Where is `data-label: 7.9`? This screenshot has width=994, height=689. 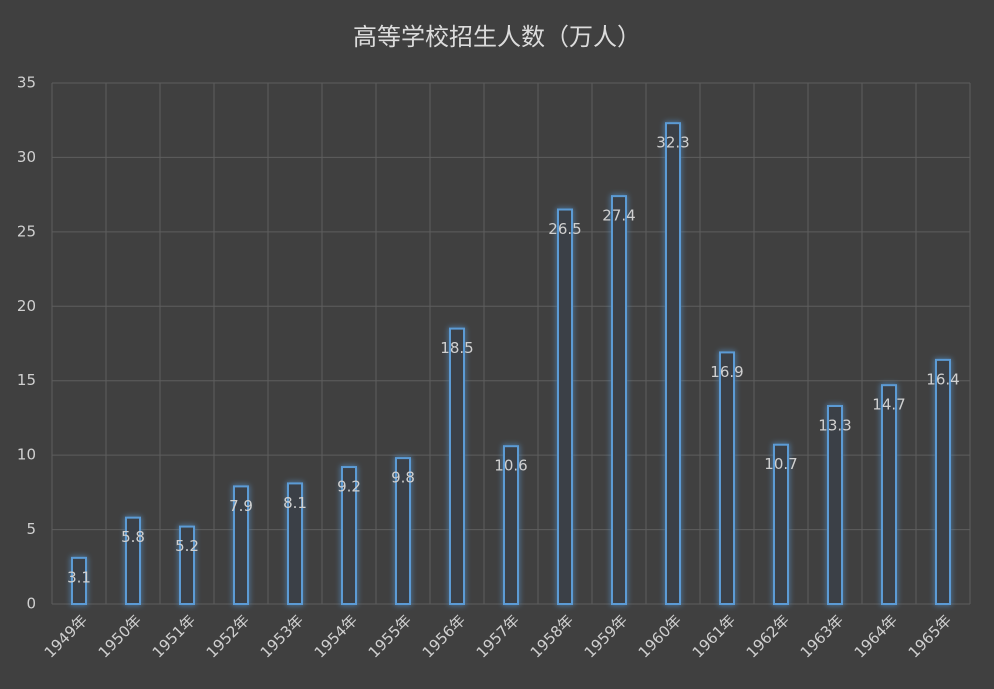
data-label: 7.9 is located at coordinates (241, 506).